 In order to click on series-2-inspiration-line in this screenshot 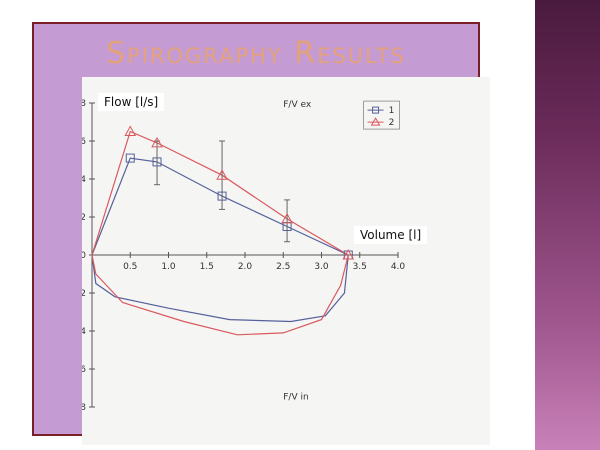, I will do `click(220, 295)`.